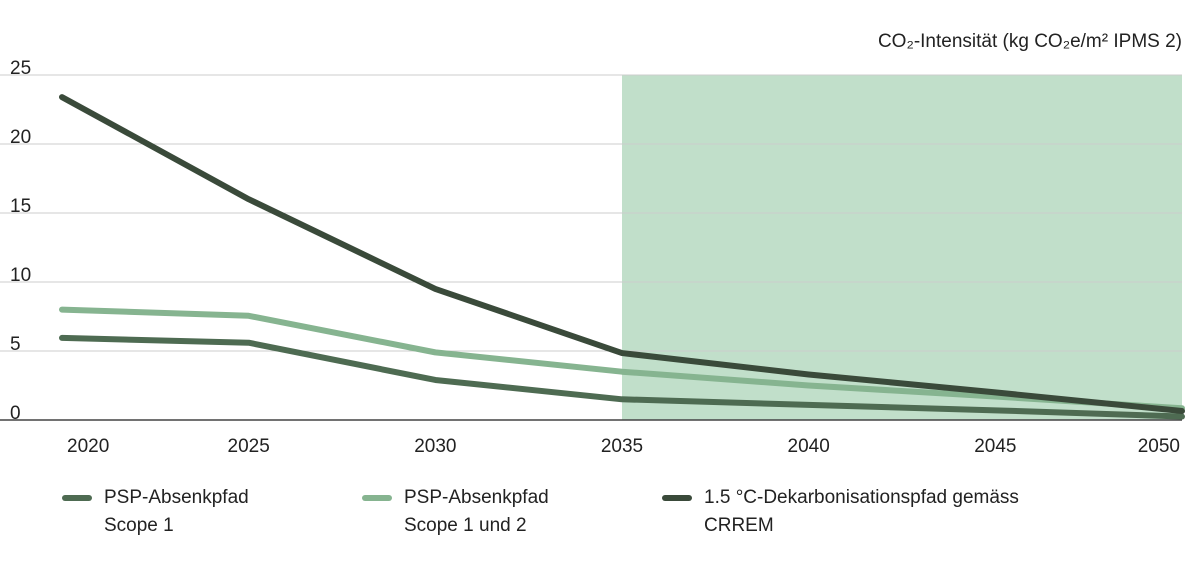  I want to click on x-tick-label: 2020, so click(88, 446).